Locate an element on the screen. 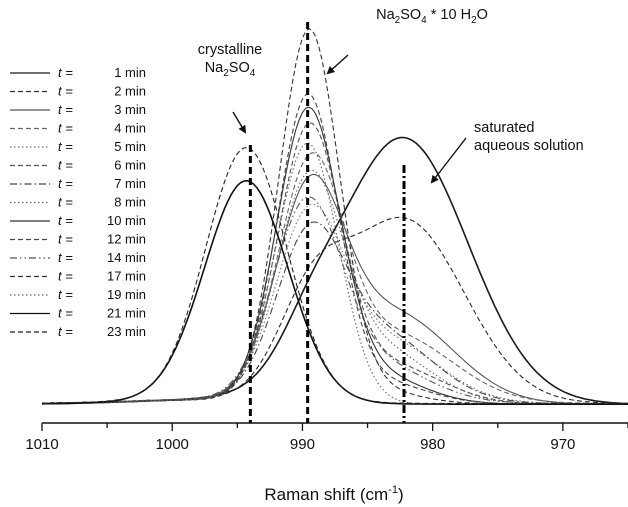  x-axis: 1010 1000 990 980 970 is located at coordinates (326, 437).